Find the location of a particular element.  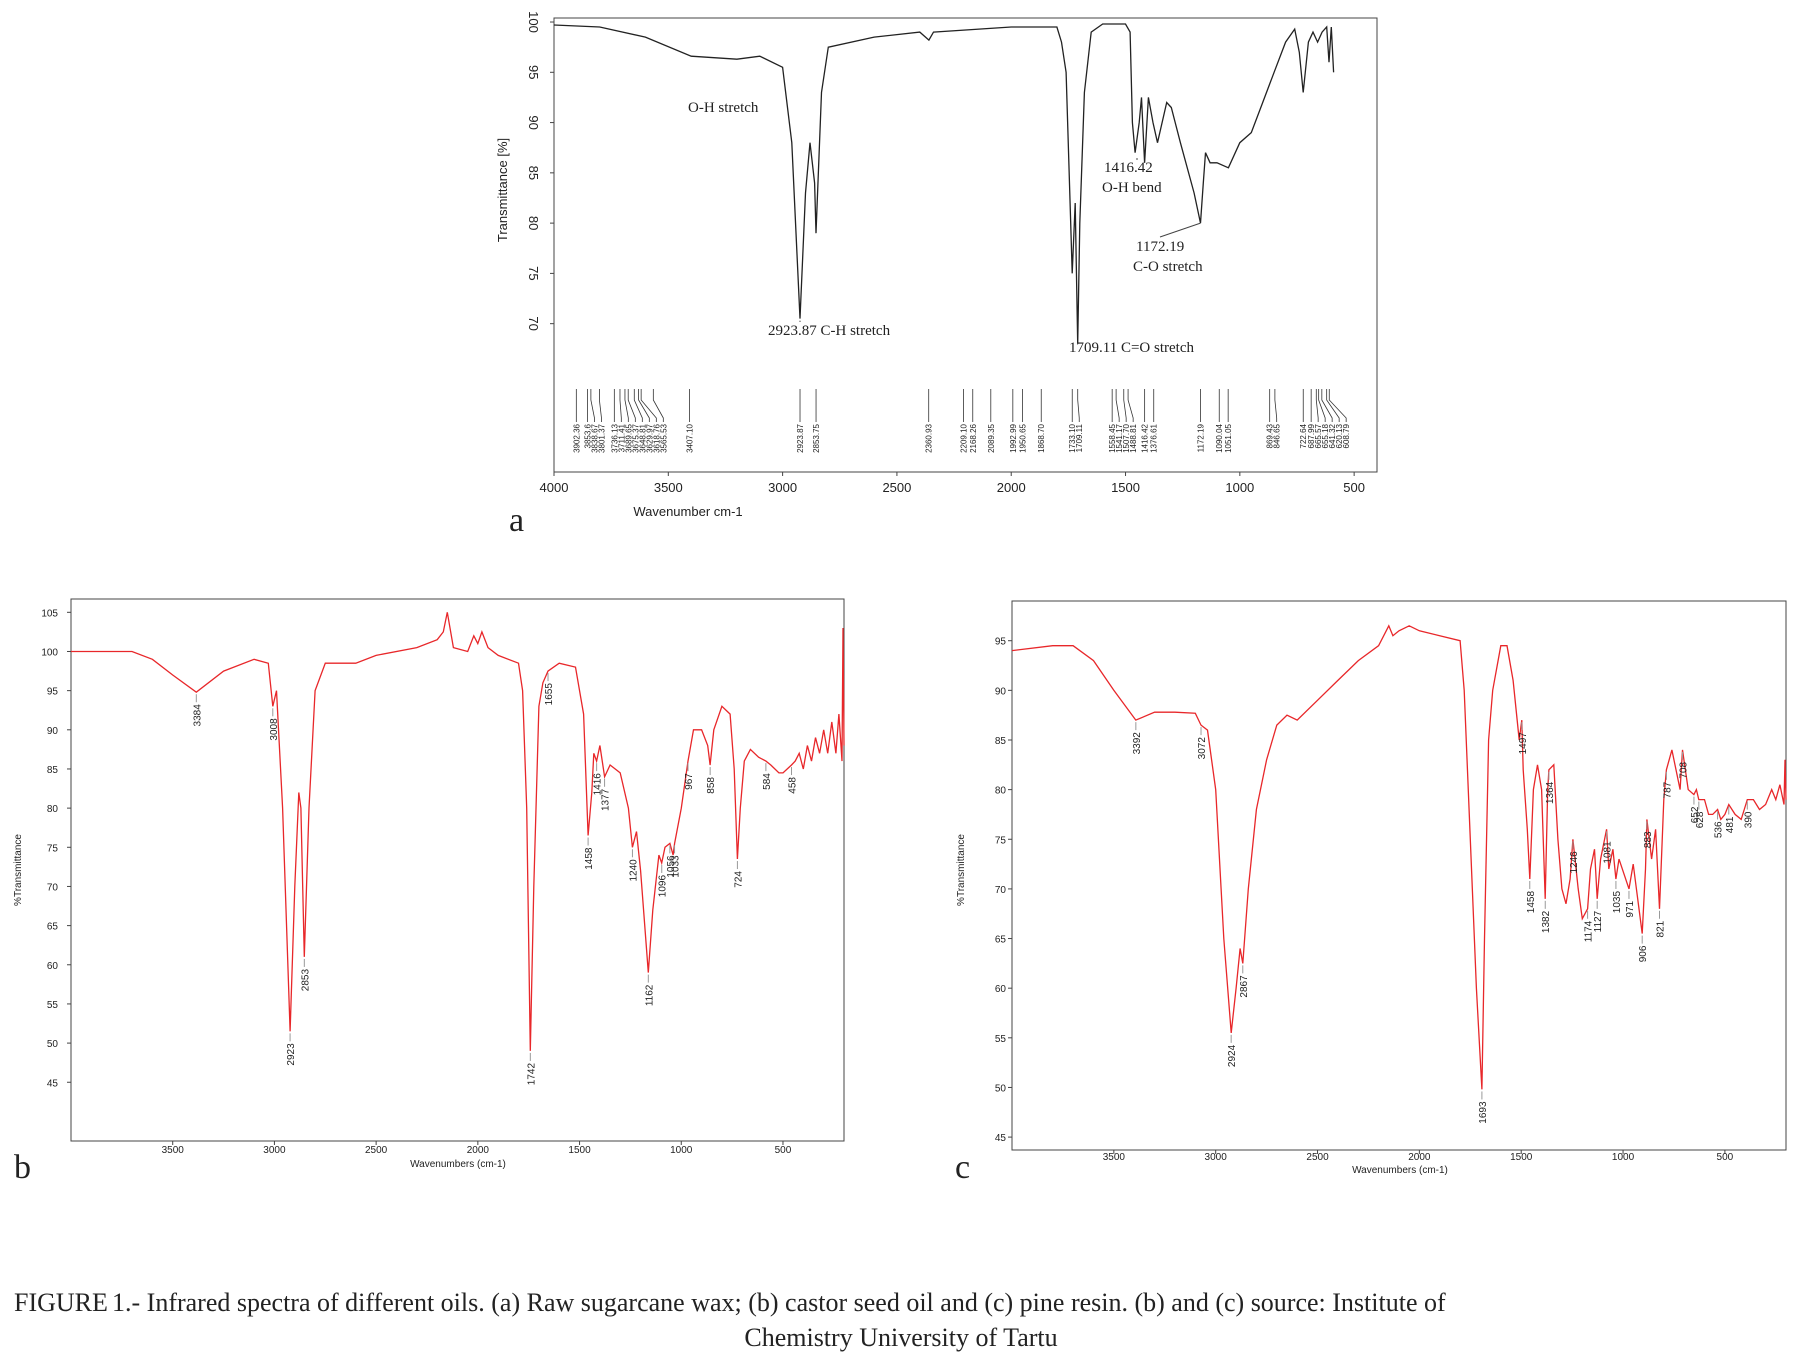

peak-label: 1377 is located at coordinates (606, 799).